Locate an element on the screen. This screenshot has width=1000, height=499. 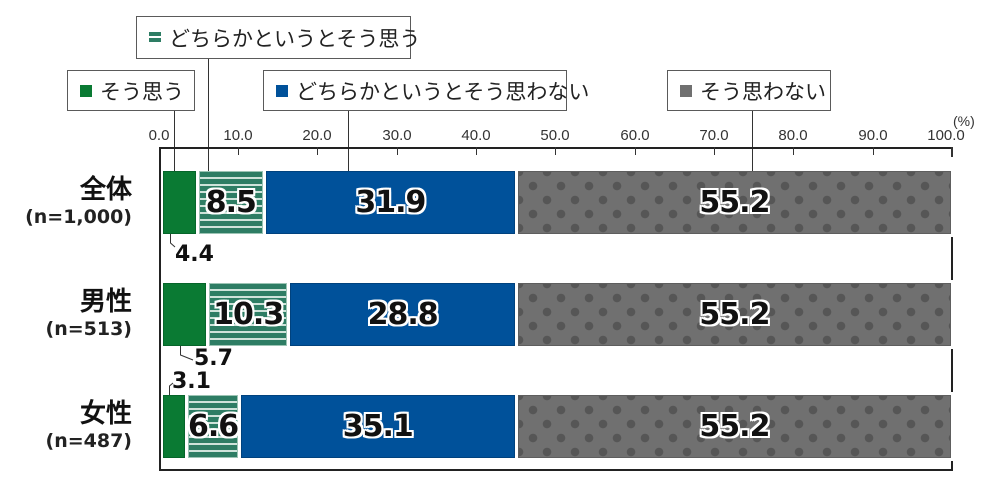
bar-value-label: 35.1 is located at coordinates (378, 426).